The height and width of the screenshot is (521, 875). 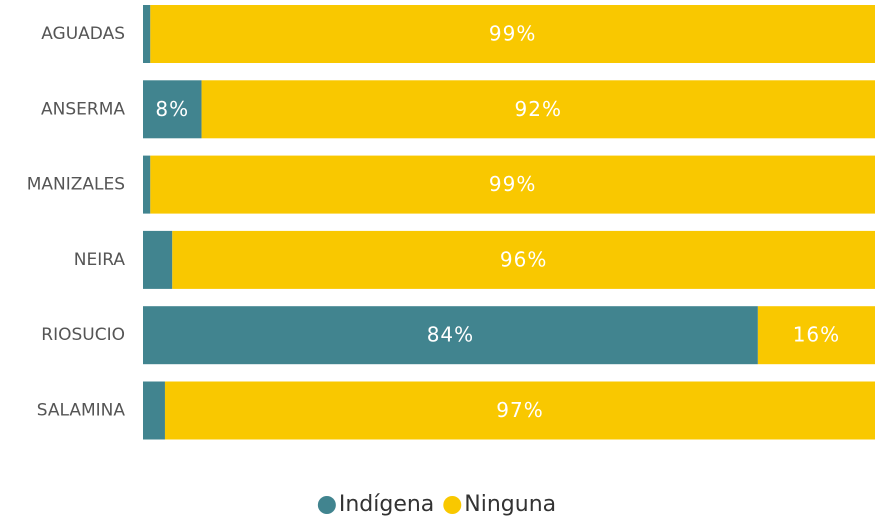 What do you see at coordinates (76, 185) in the screenshot?
I see `category-label: MANIZALES` at bounding box center [76, 185].